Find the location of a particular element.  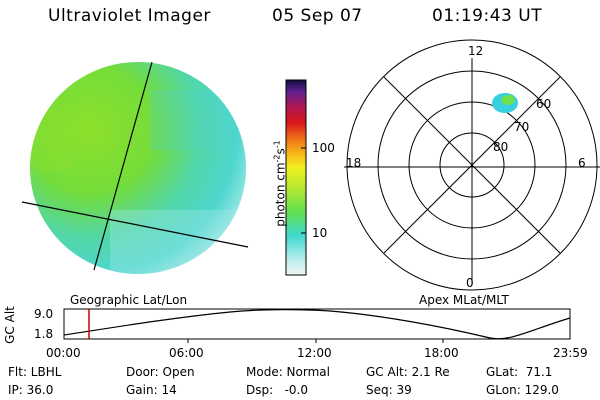

colorbar-unit-label: photon cm-2s-1 is located at coordinates (280, 183).